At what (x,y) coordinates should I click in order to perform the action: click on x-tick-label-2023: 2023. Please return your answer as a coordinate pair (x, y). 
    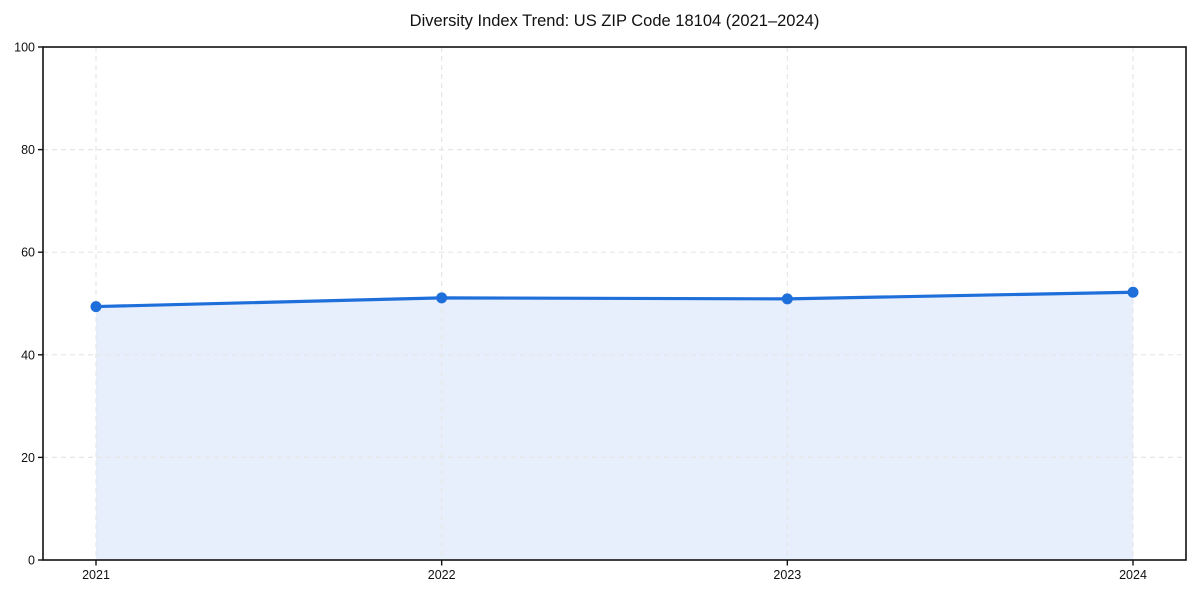
    Looking at the image, I should click on (787, 575).